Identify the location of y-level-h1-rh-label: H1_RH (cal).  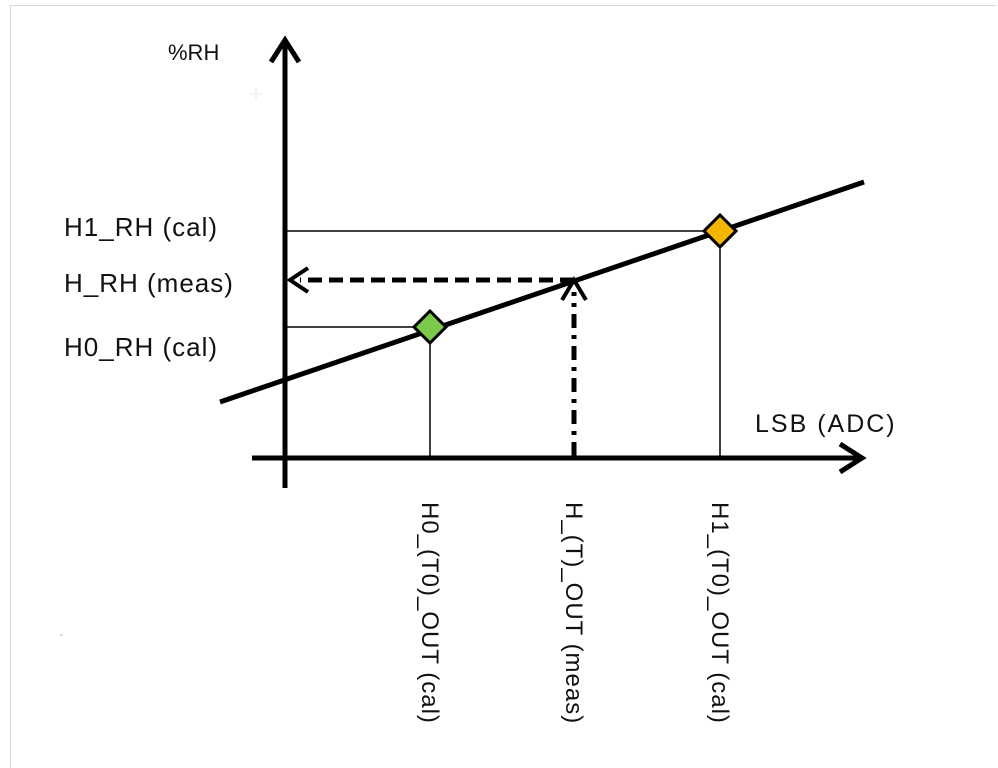
(141, 227).